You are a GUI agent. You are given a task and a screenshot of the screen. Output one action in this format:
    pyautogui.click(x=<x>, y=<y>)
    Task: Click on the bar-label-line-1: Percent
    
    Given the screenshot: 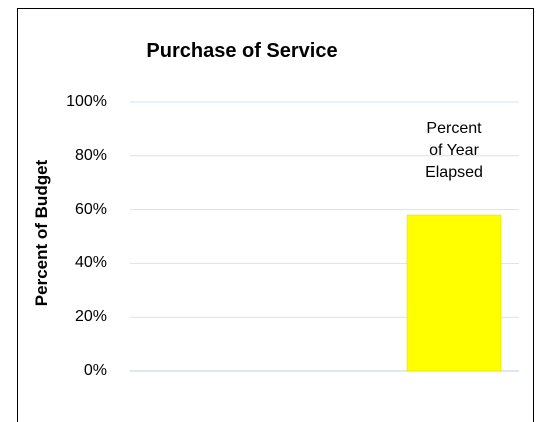 What is the action you would take?
    pyautogui.click(x=454, y=128)
    